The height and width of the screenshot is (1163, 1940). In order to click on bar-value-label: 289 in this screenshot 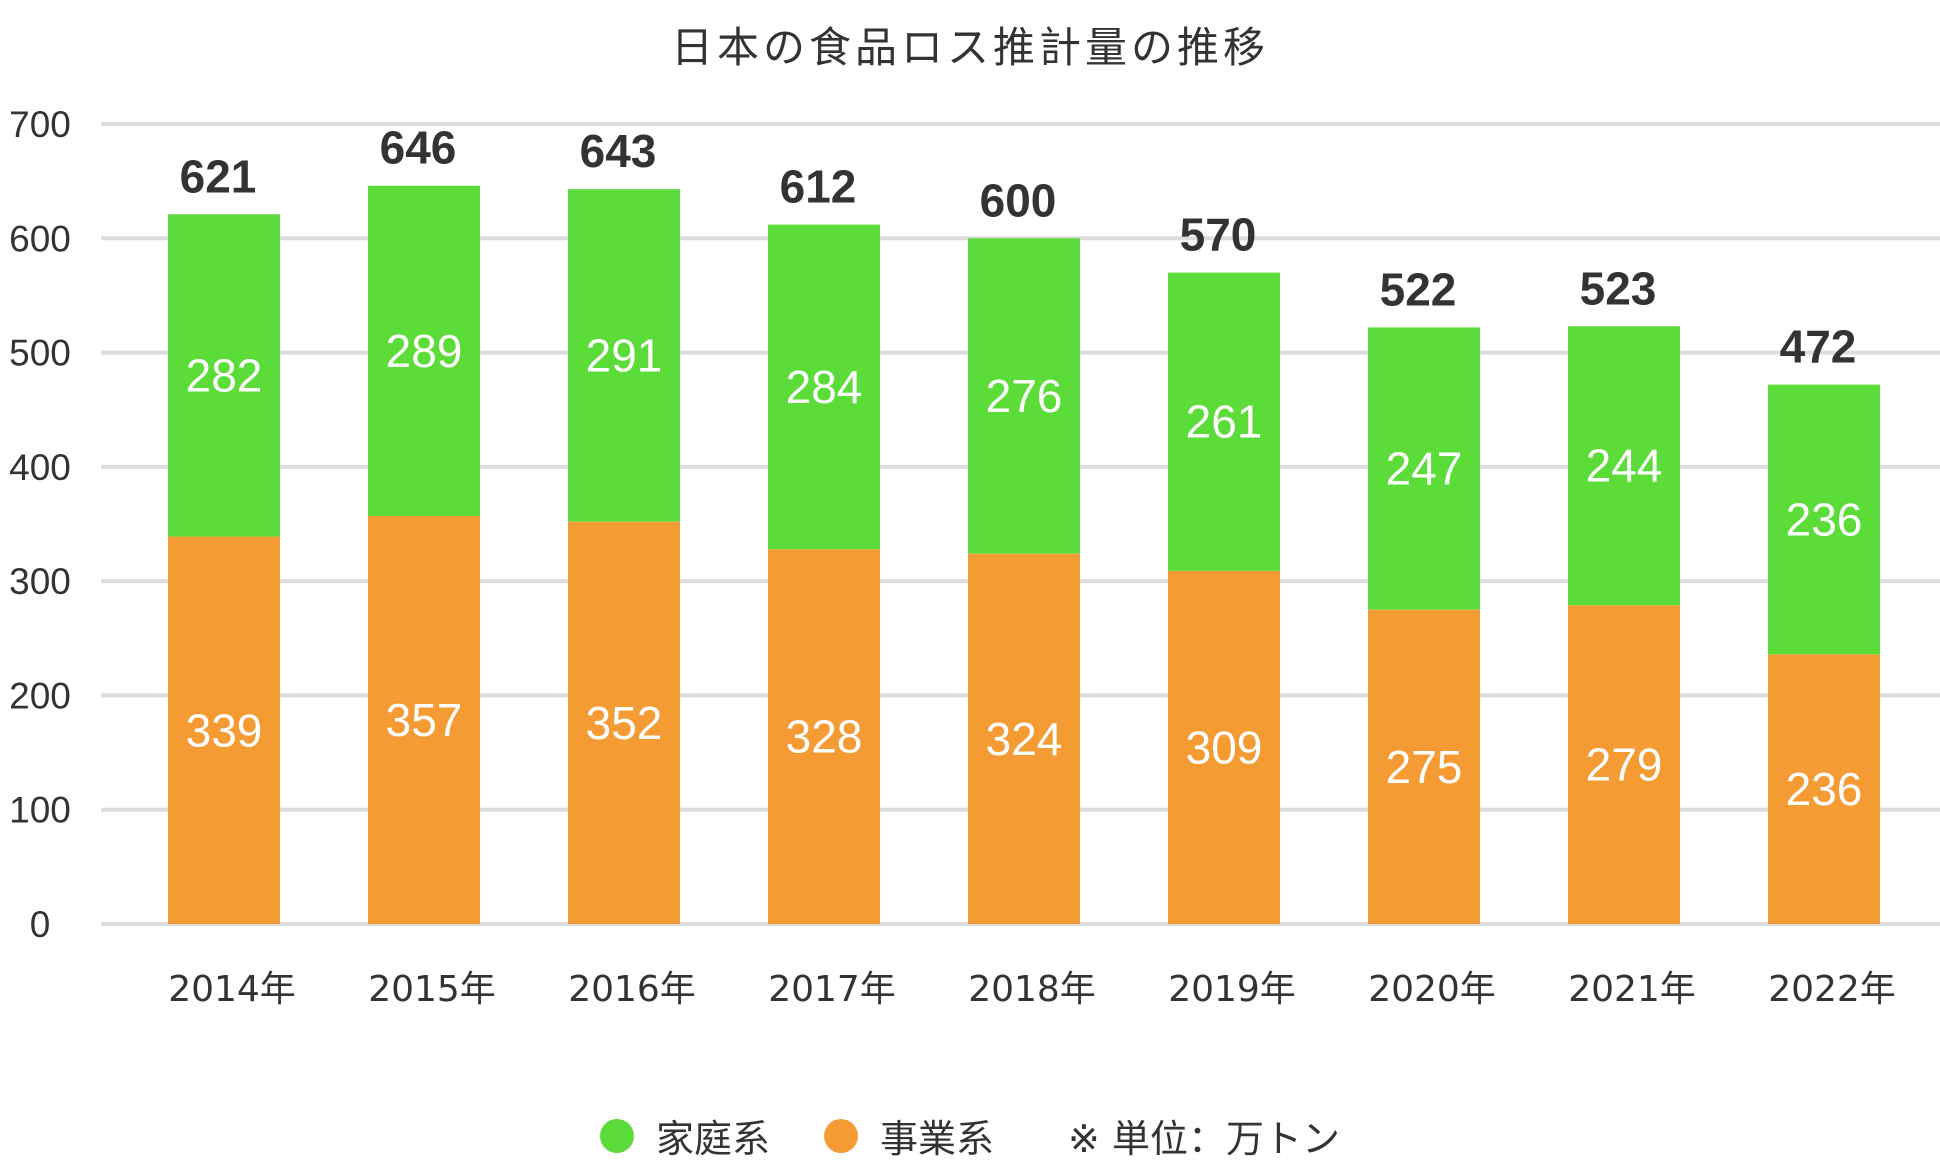, I will do `click(424, 351)`.